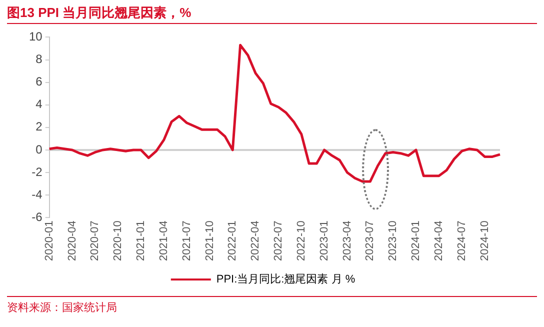 This screenshot has height=327, width=544. Describe the element at coordinates (370, 241) in the screenshot. I see `x-tick-label: 2023-07` at that location.